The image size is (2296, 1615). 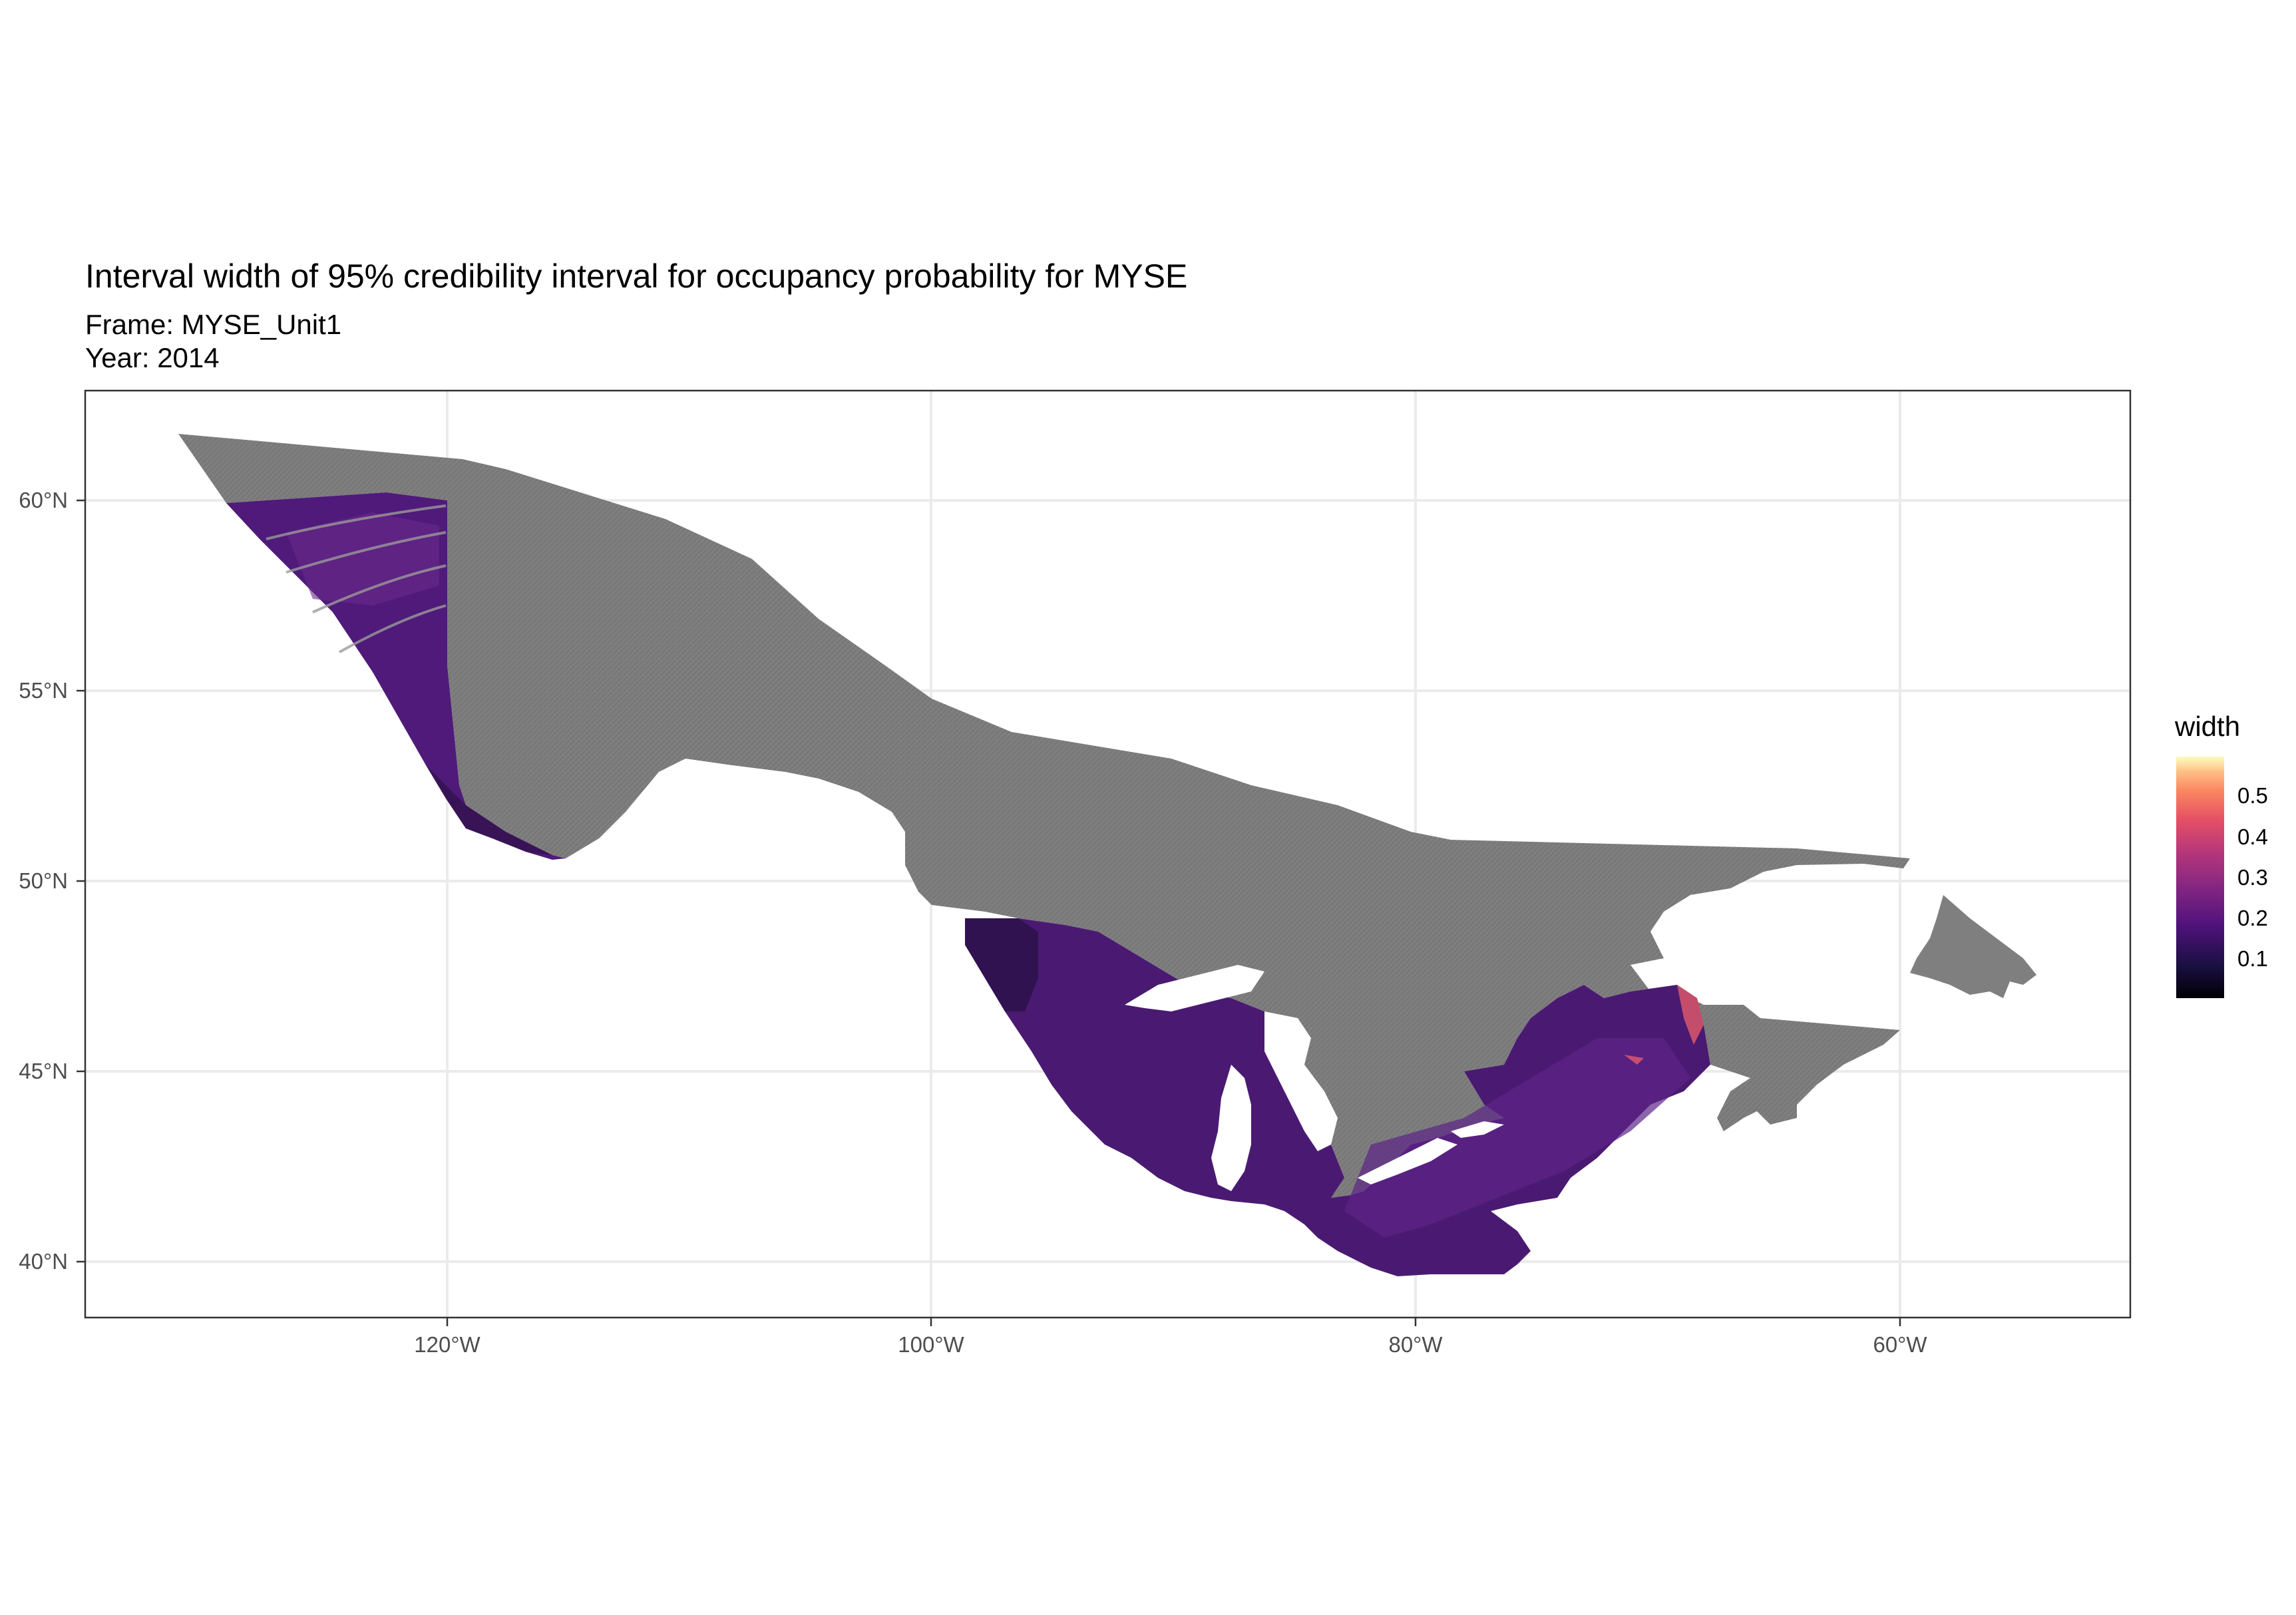 I want to click on y-tick-label-55n: 55°N, so click(x=43, y=690).